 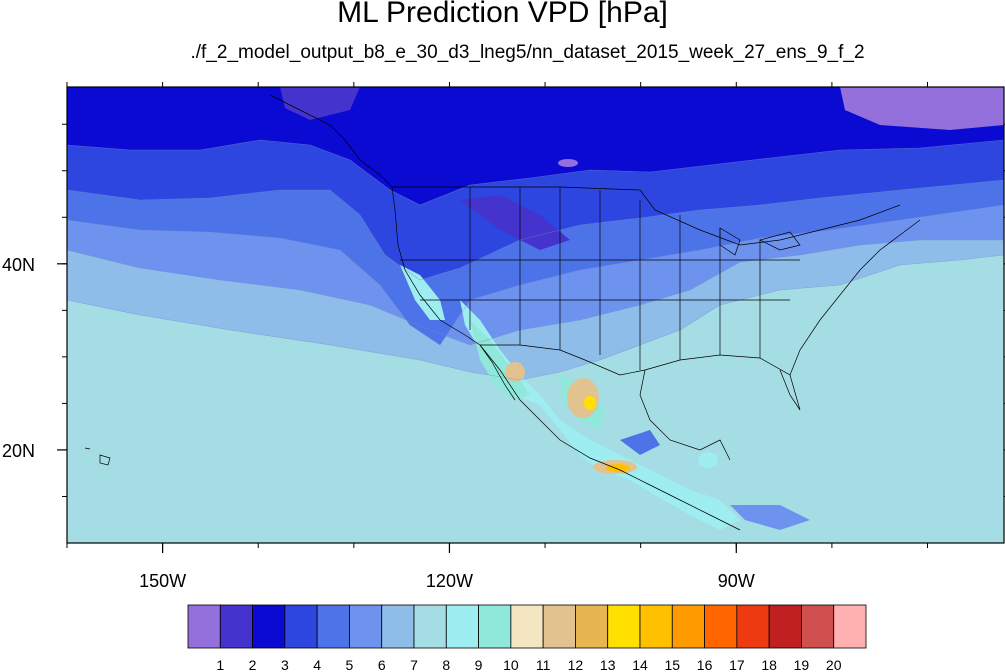 I want to click on colorbar-label: 6, so click(x=382, y=664).